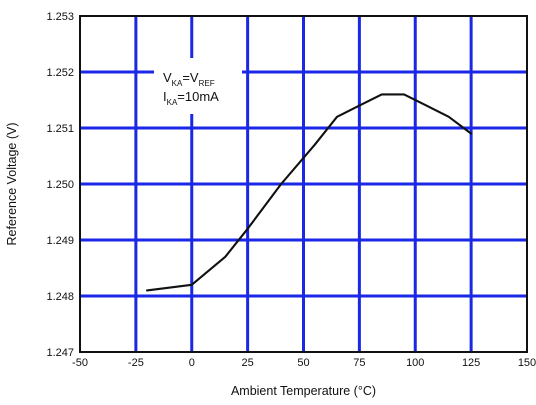 Image resolution: width=536 pixels, height=405 pixels. I want to click on y-tick-label: 1.251, so click(60, 129).